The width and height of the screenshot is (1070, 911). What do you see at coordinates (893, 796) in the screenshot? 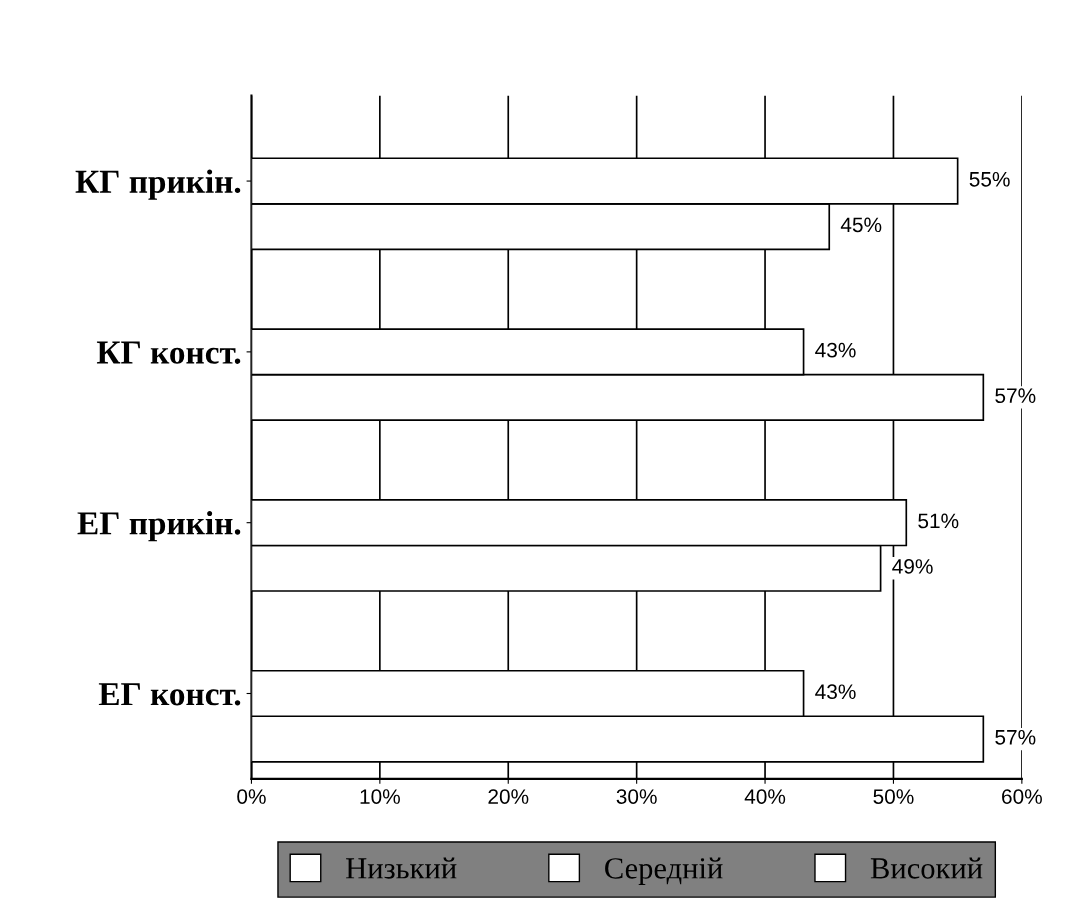
I see `x-tick-label: 50%` at bounding box center [893, 796].